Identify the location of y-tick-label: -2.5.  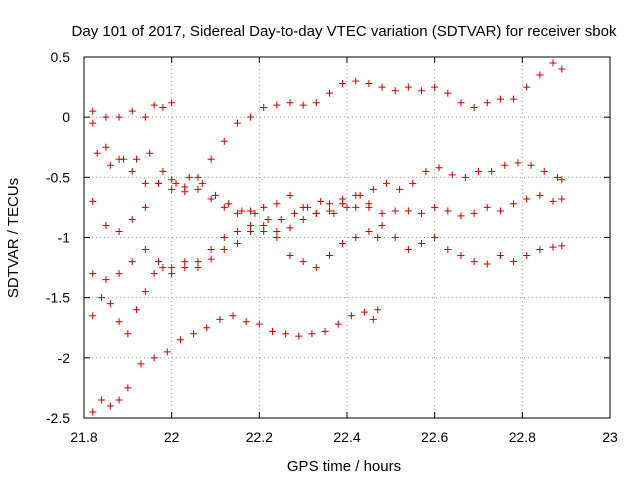
(58, 418).